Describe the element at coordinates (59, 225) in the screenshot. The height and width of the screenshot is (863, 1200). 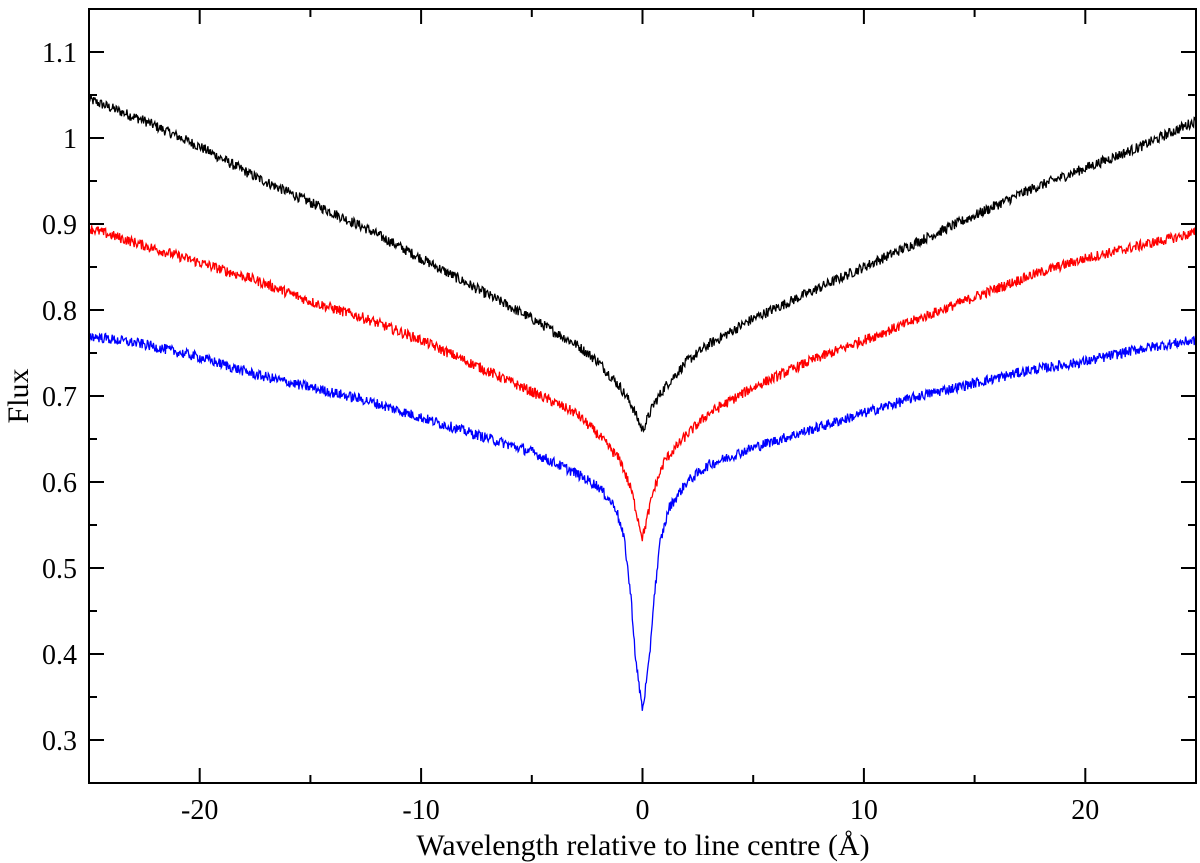
I see `y-tick-label: 0.9` at that location.